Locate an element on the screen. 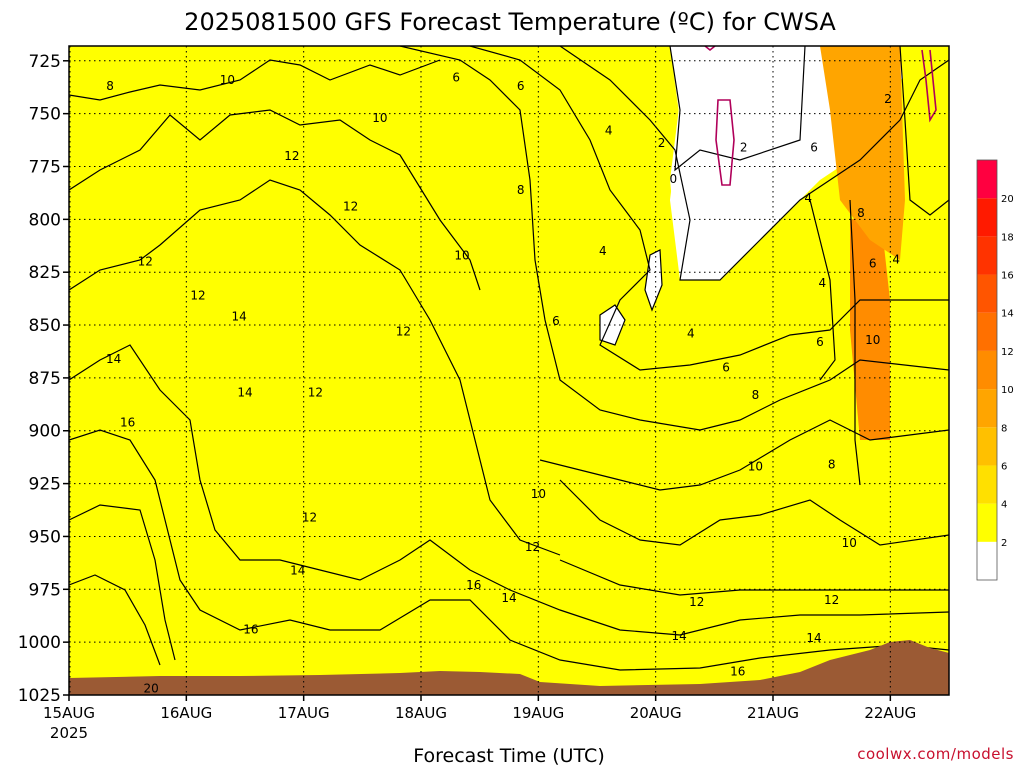 Image resolution: width=1024 pixels, height=768 pixels. colorbar-tick-label: 16 is located at coordinates (1007, 276).